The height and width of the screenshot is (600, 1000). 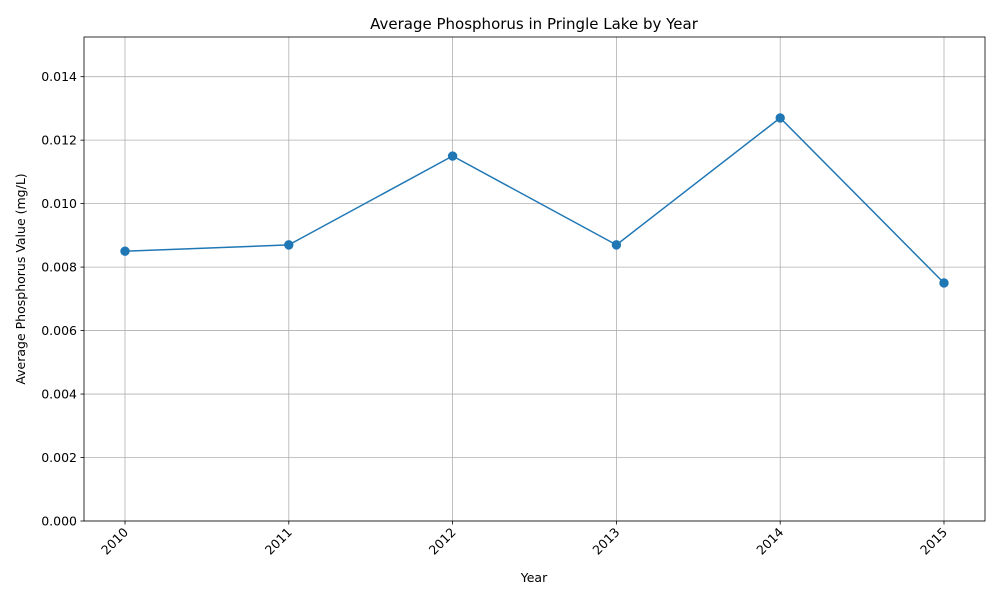 What do you see at coordinates (59, 457) in the screenshot?
I see `y-tick-label: 0.002` at bounding box center [59, 457].